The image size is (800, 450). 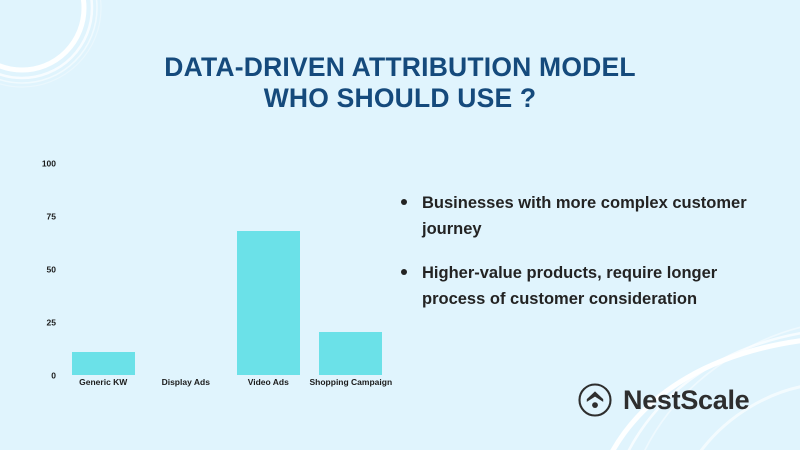 What do you see at coordinates (595, 400) in the screenshot?
I see `nestscale-chevron-circle-icon` at bounding box center [595, 400].